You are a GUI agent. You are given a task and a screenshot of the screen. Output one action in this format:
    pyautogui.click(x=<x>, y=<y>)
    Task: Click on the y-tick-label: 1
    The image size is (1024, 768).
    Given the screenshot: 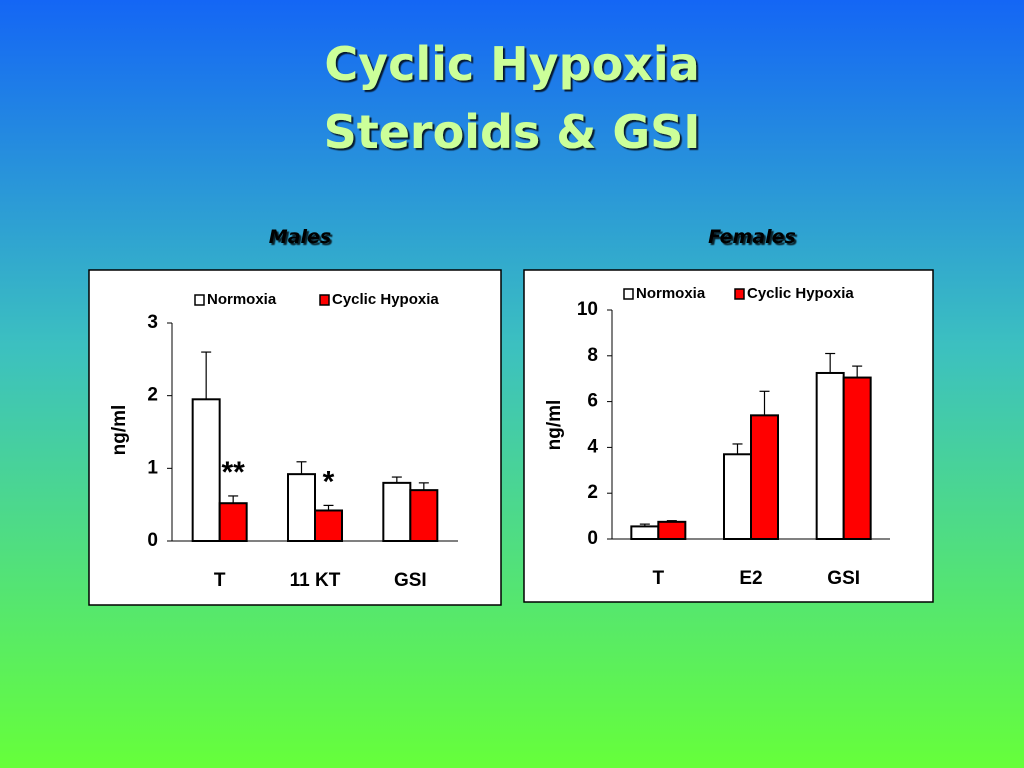 What is the action you would take?
    pyautogui.click(x=152, y=467)
    